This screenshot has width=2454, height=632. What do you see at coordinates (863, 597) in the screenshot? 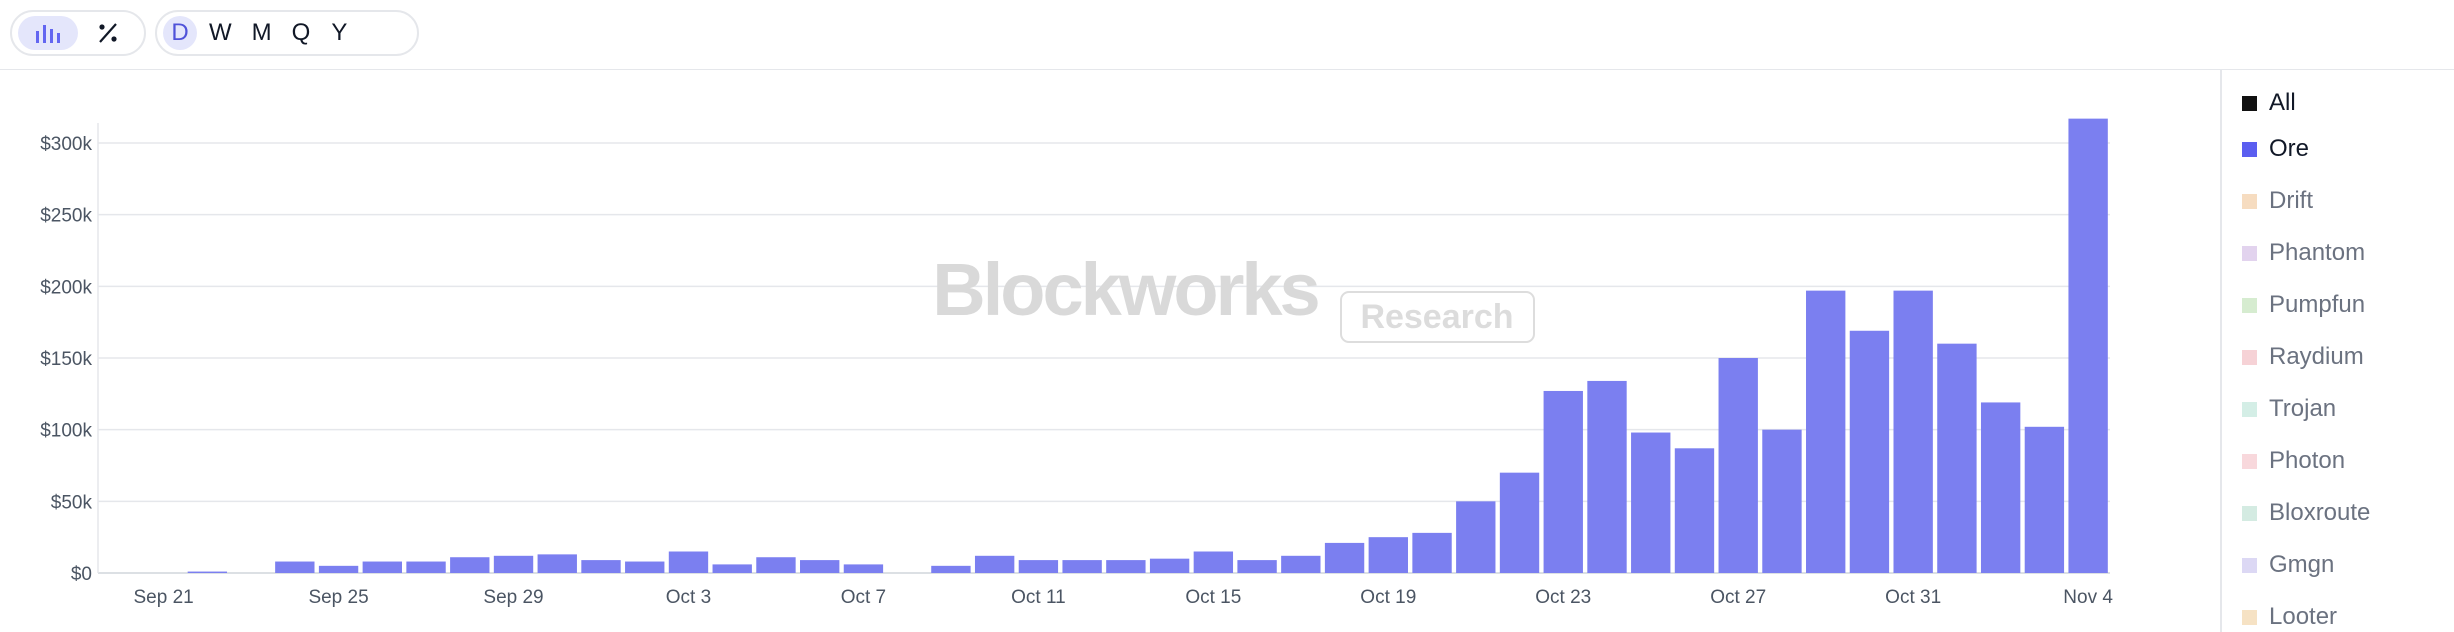
I see `x-tick-label: Oct 7` at bounding box center [863, 597].